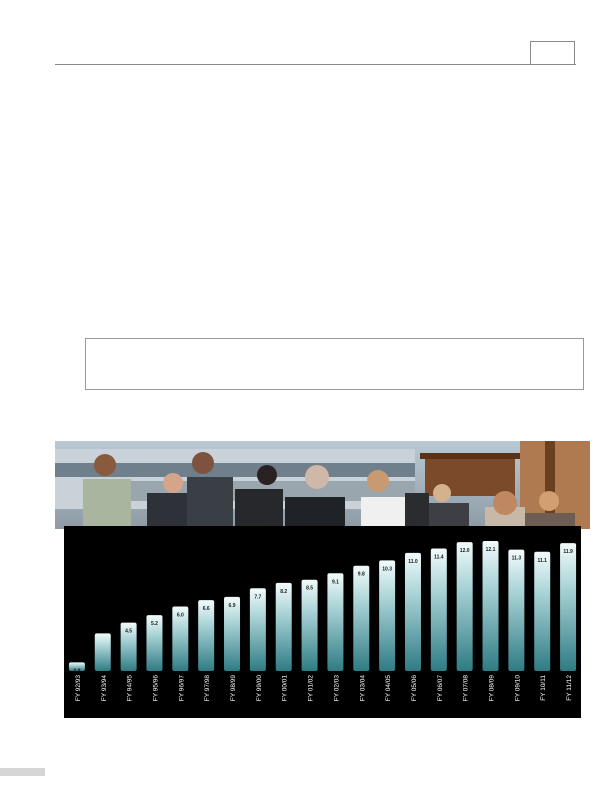 This screenshot has width=612, height=792. What do you see at coordinates (130, 688) in the screenshot?
I see `x-tick-label: FY 94/95` at bounding box center [130, 688].